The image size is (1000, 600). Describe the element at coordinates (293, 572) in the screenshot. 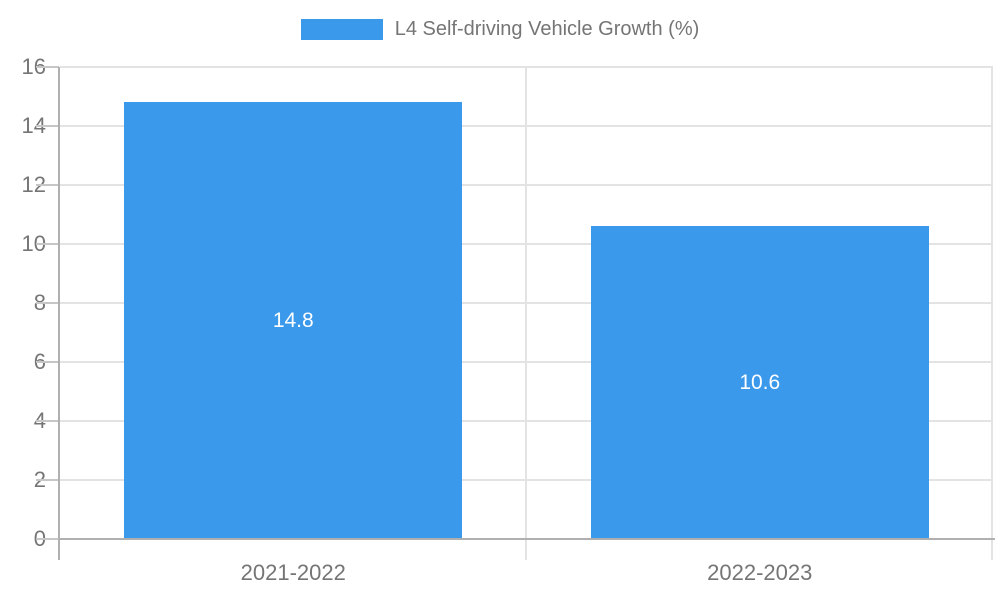

I see `x-tick-label: 2021-2022` at that location.